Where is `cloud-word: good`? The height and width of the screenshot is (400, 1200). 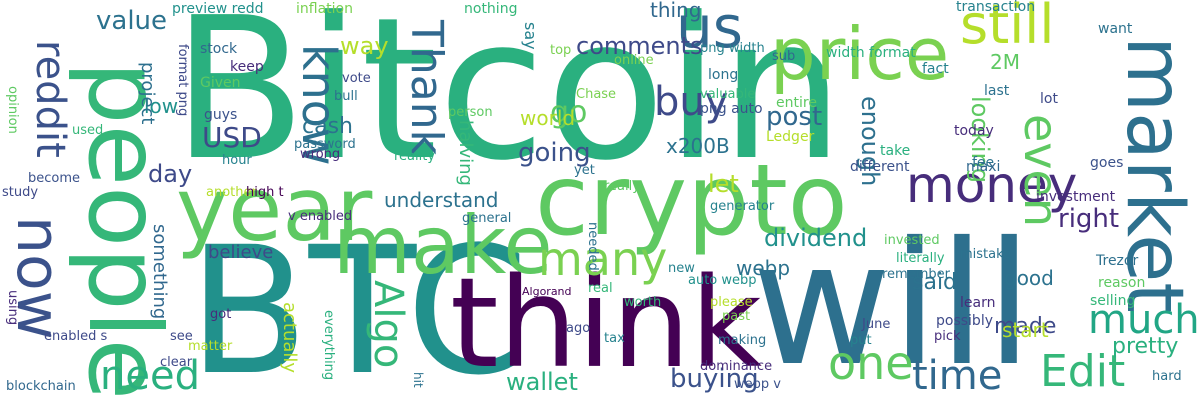 cloud-word: good is located at coordinates (1029, 278).